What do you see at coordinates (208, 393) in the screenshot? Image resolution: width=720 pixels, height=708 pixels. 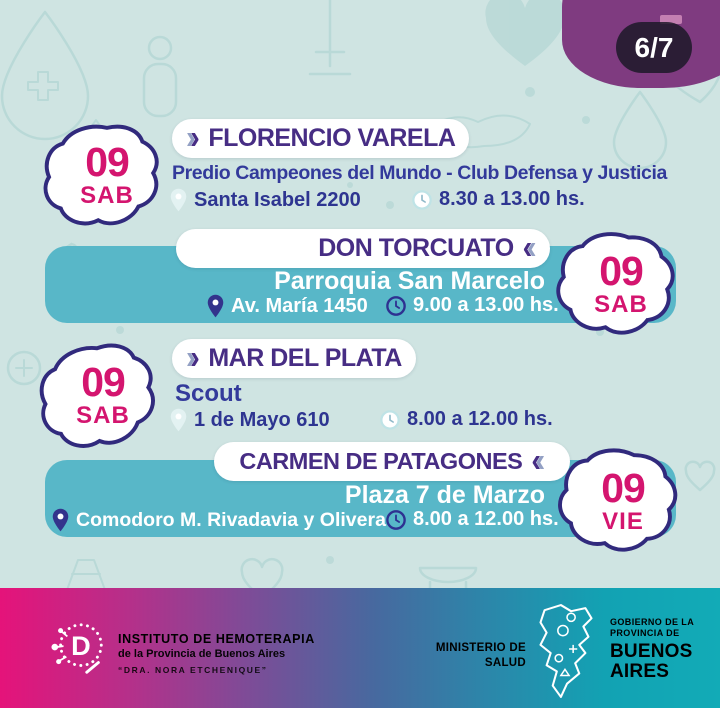 I see `venue-label: Scout` at bounding box center [208, 393].